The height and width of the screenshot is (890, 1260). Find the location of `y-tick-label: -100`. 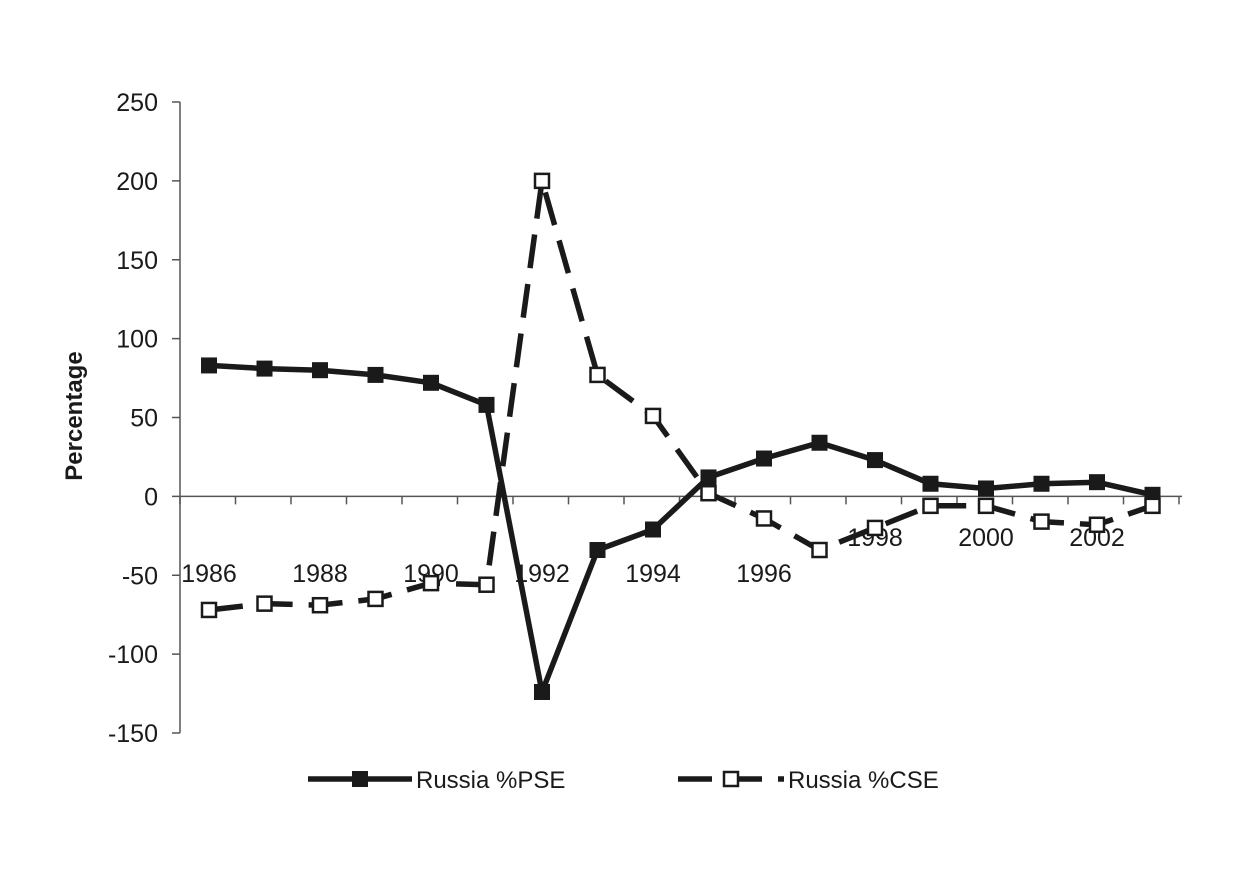

y-tick-label: -100 is located at coordinates (133, 655).